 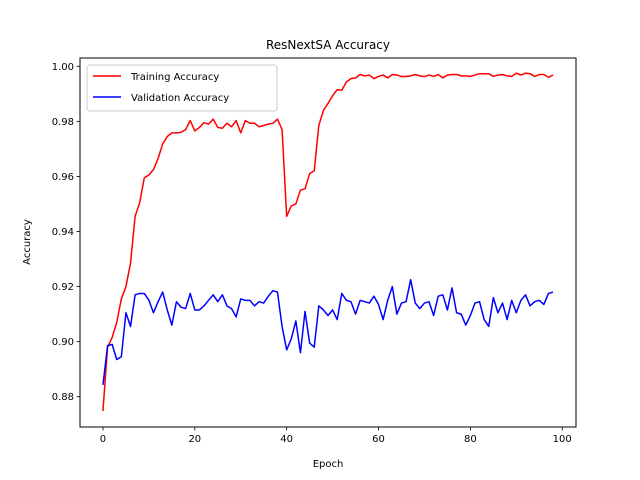 I want to click on legend-label: Validation Accuracy, so click(x=180, y=98).